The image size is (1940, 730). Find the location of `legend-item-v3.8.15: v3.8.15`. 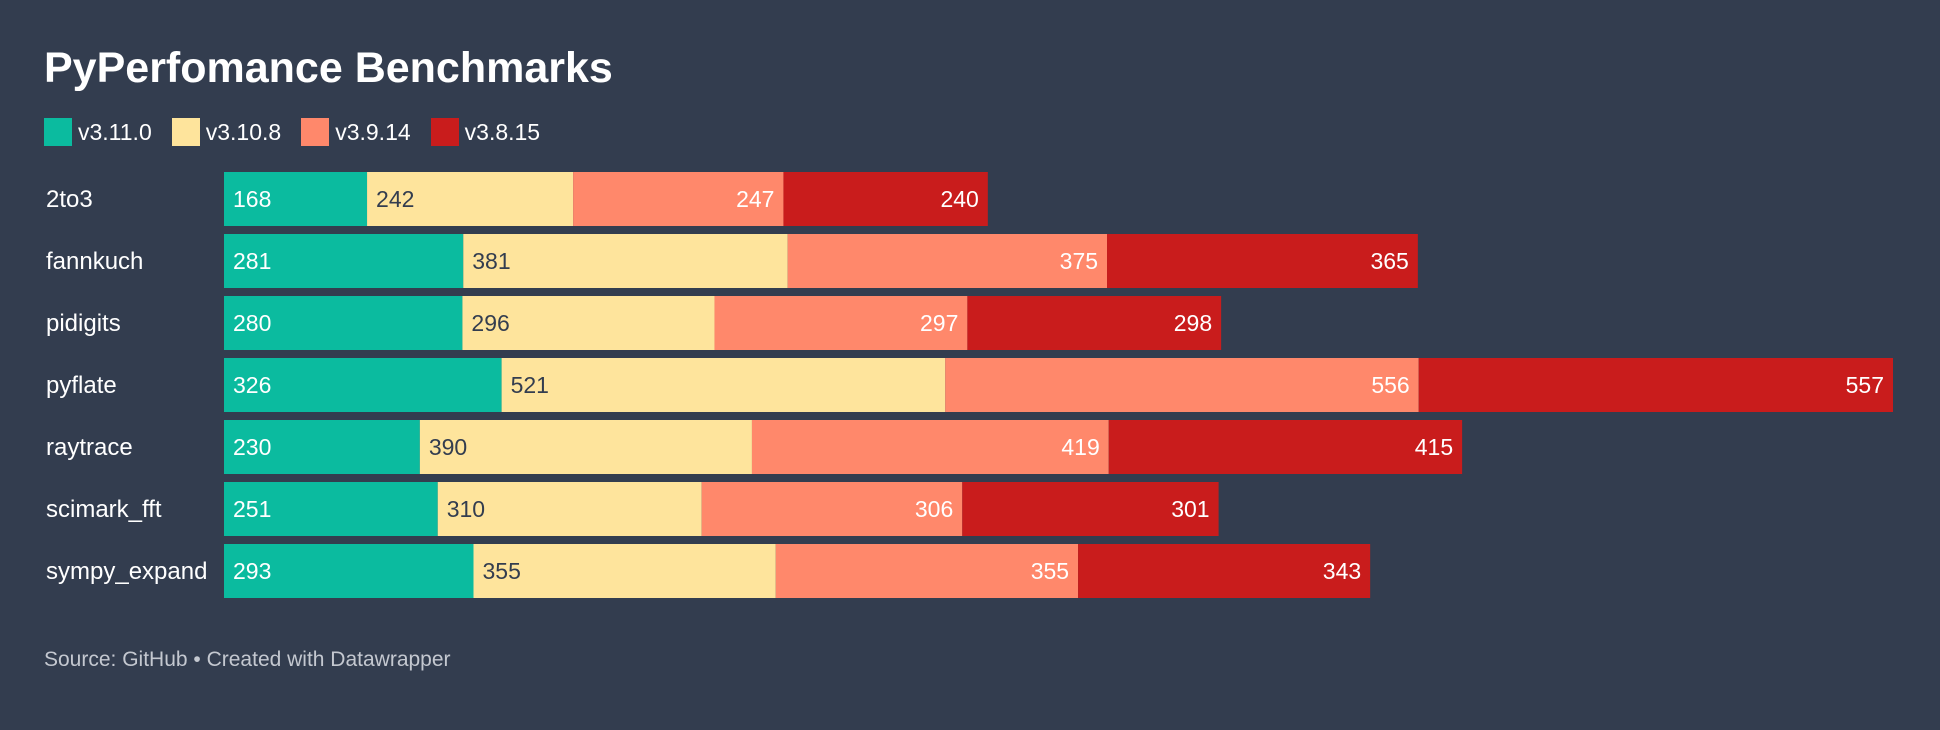

legend-item-v3.8.15: v3.8.15 is located at coordinates (485, 132).